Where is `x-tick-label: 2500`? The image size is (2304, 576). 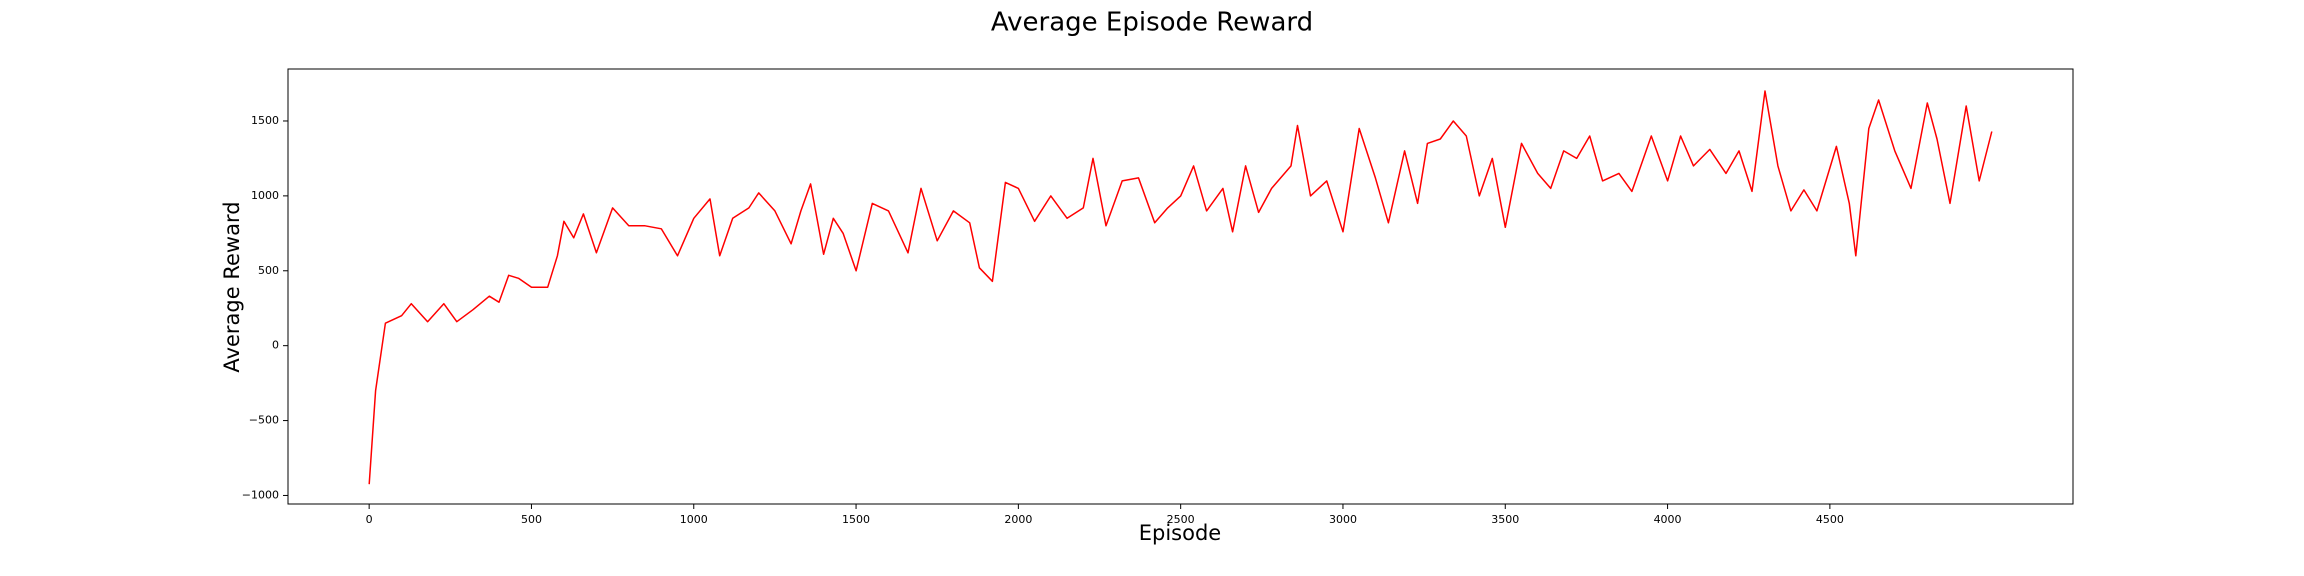
x-tick-label: 2500 is located at coordinates (1181, 519).